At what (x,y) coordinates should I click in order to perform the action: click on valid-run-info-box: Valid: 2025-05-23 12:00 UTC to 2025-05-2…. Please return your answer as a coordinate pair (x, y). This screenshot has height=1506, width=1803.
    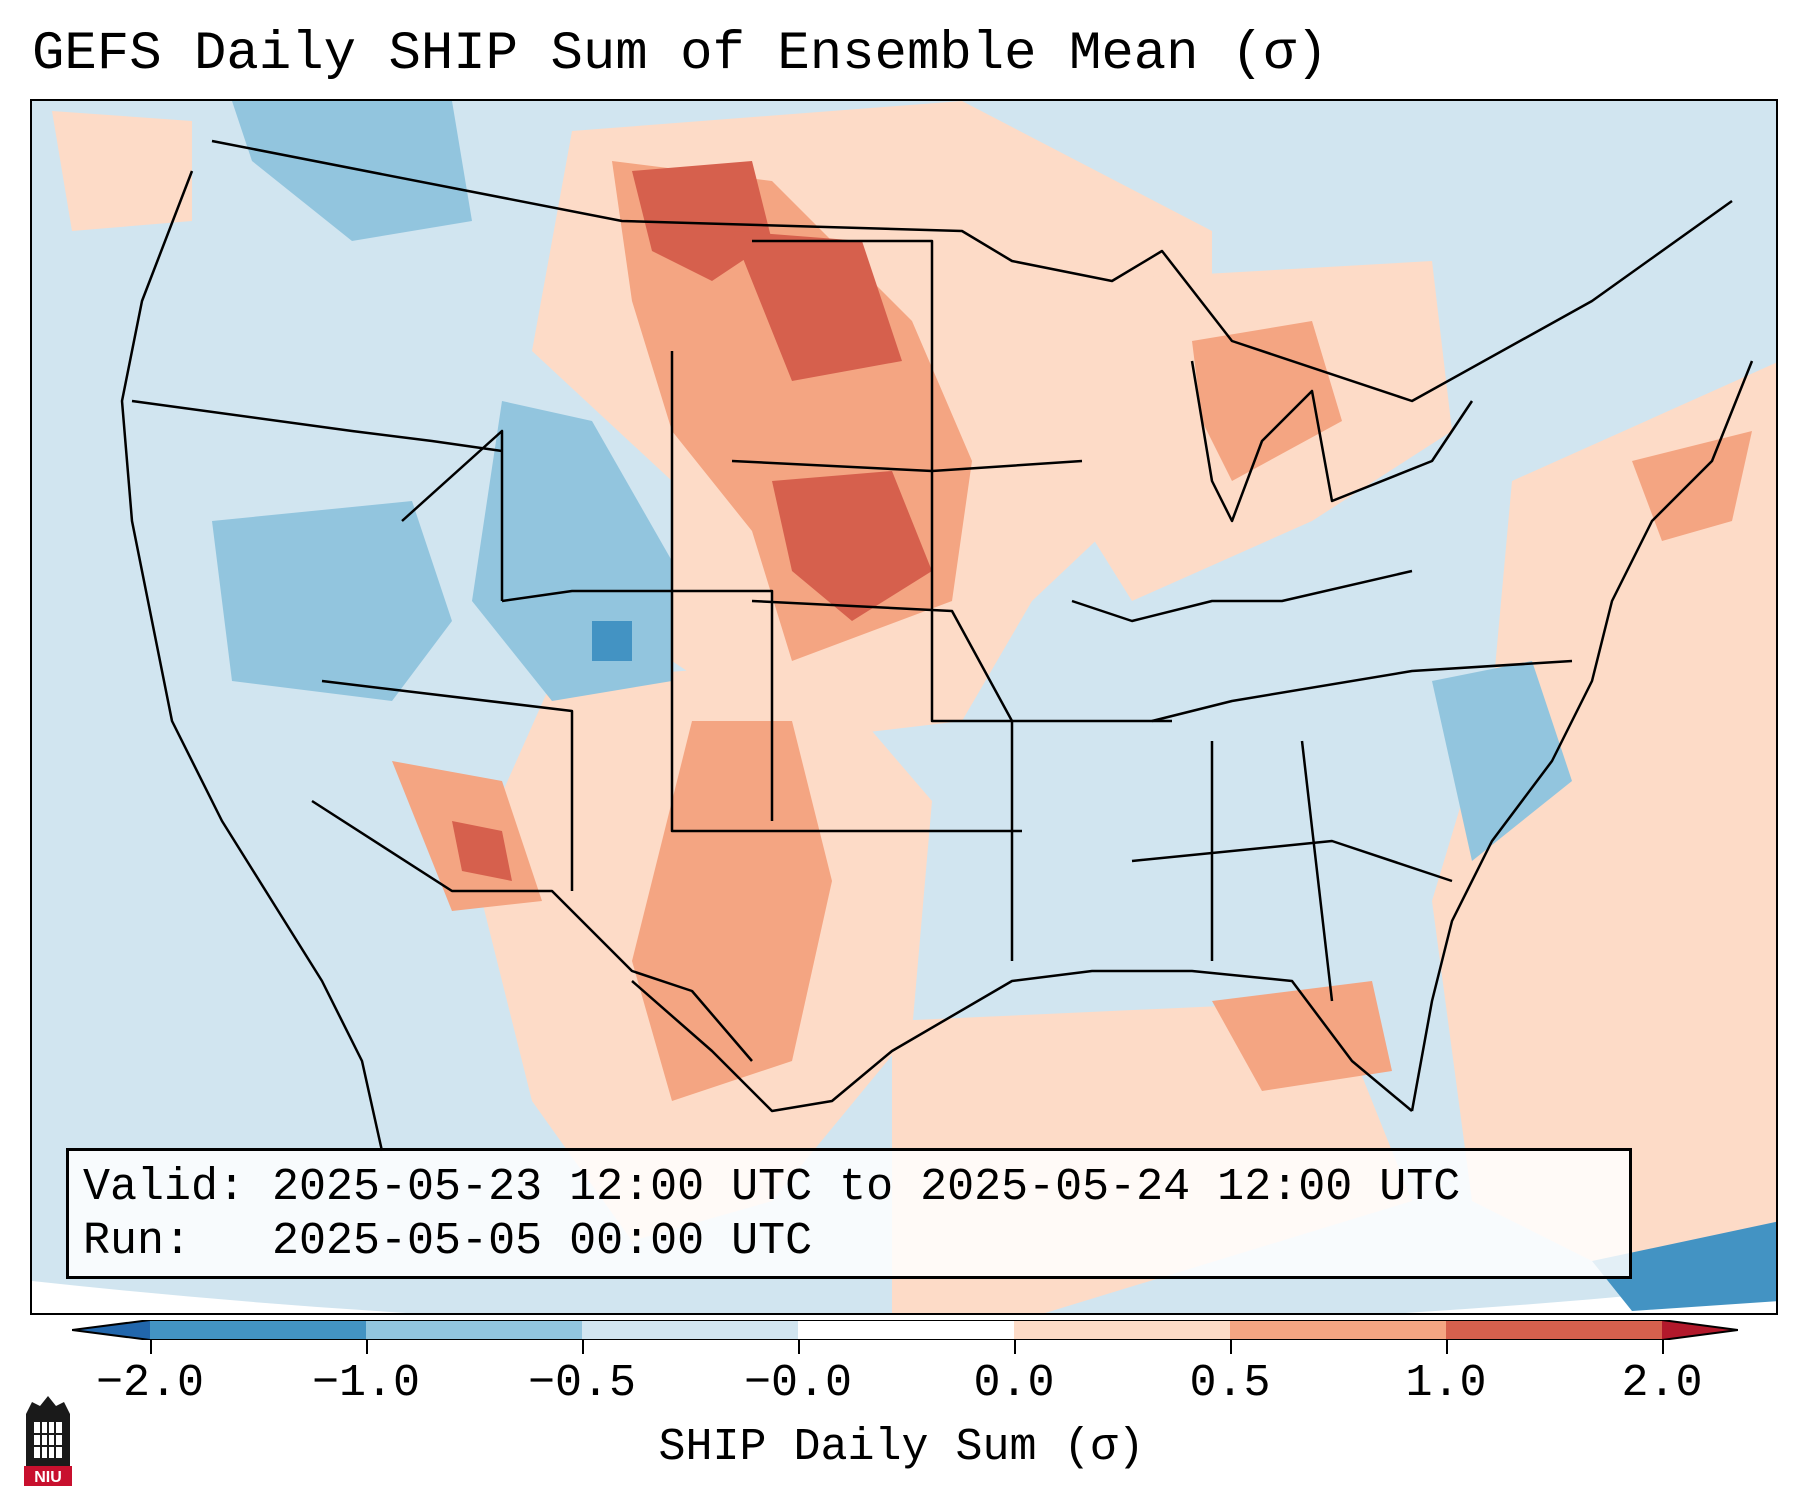
    Looking at the image, I should click on (849, 1213).